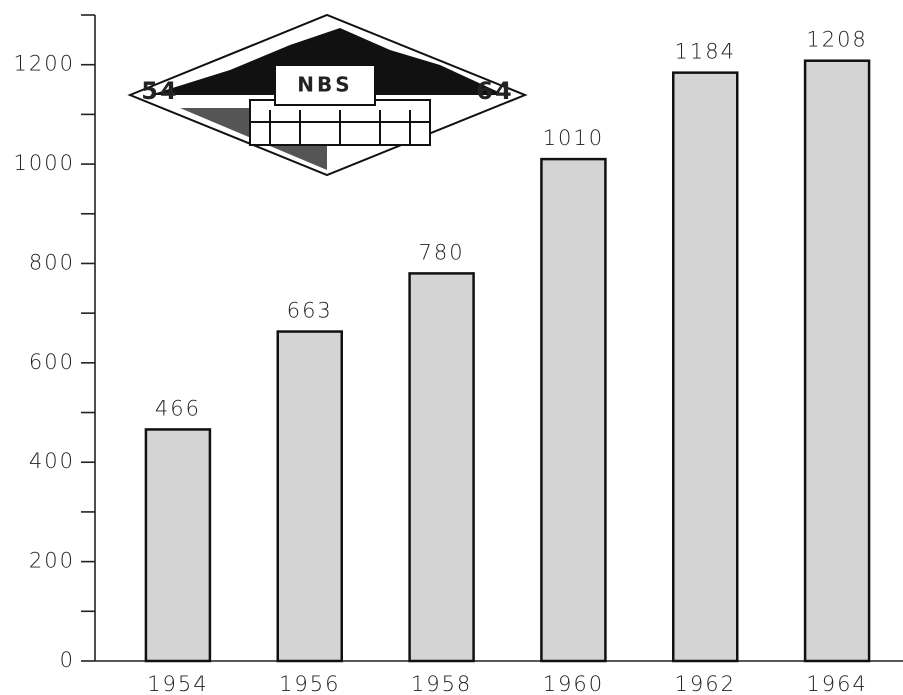 The height and width of the screenshot is (695, 903). What do you see at coordinates (309, 683) in the screenshot?
I see `x-tick-label: 1956` at bounding box center [309, 683].